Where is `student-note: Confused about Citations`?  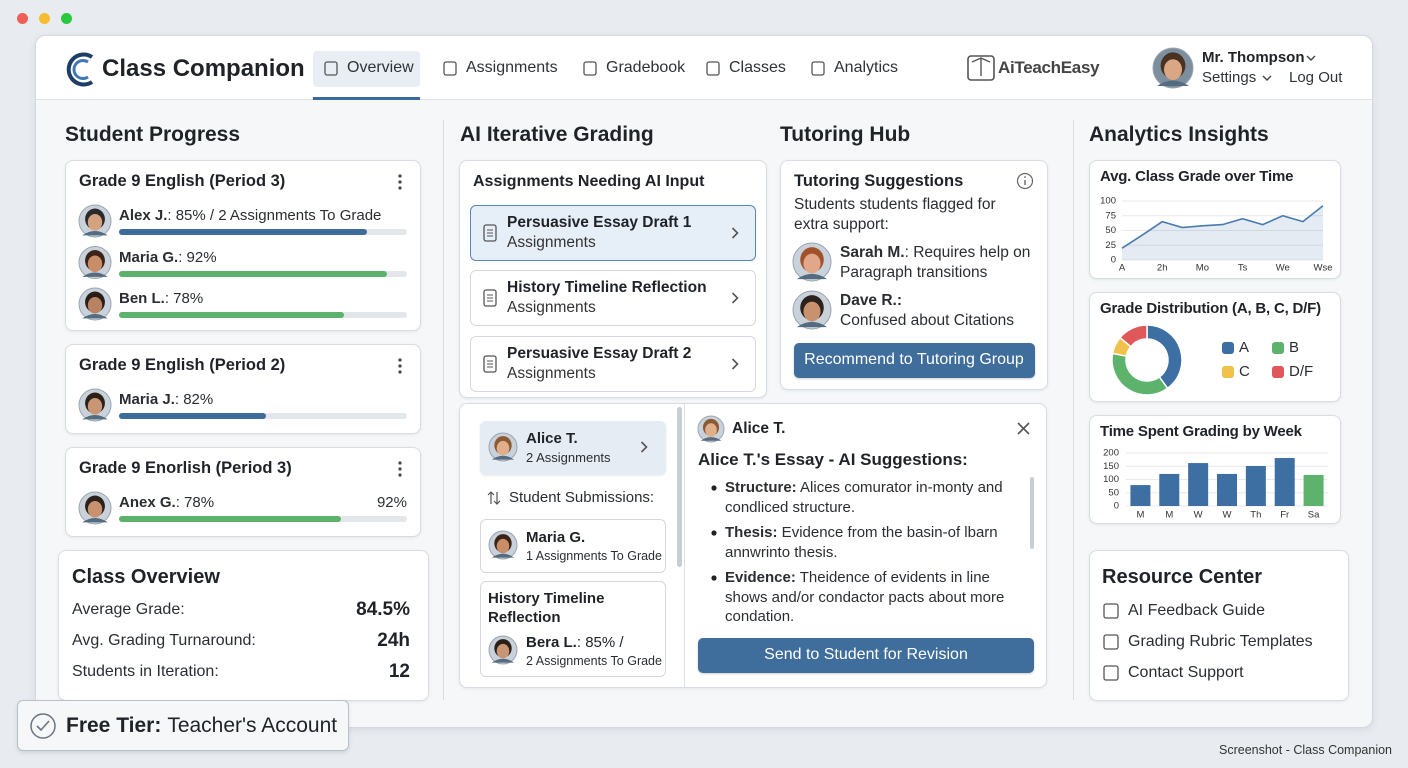 student-note: Confused about Citations is located at coordinates (927, 320).